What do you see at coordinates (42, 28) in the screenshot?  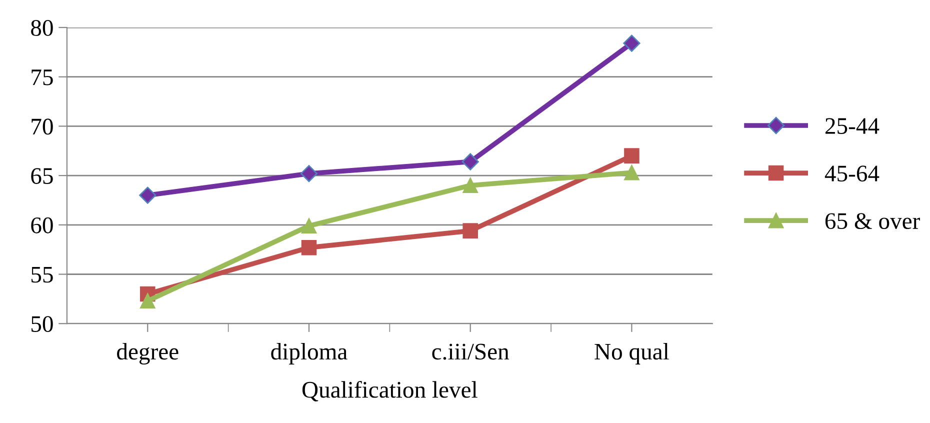 I see `y-tick-label: 80` at bounding box center [42, 28].